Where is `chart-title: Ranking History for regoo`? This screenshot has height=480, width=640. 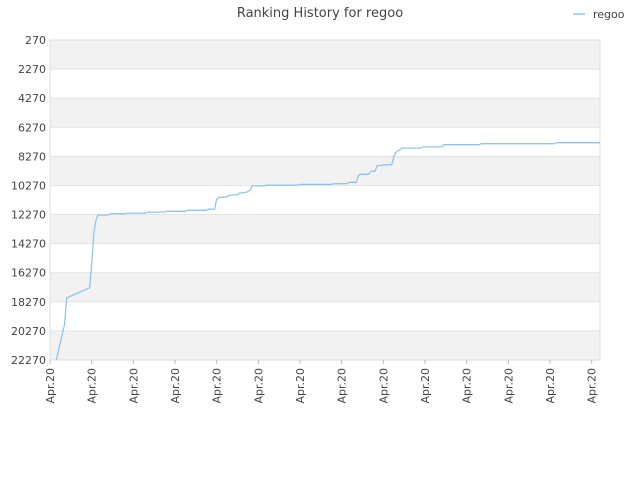 chart-title: Ranking History for regoo is located at coordinates (320, 13).